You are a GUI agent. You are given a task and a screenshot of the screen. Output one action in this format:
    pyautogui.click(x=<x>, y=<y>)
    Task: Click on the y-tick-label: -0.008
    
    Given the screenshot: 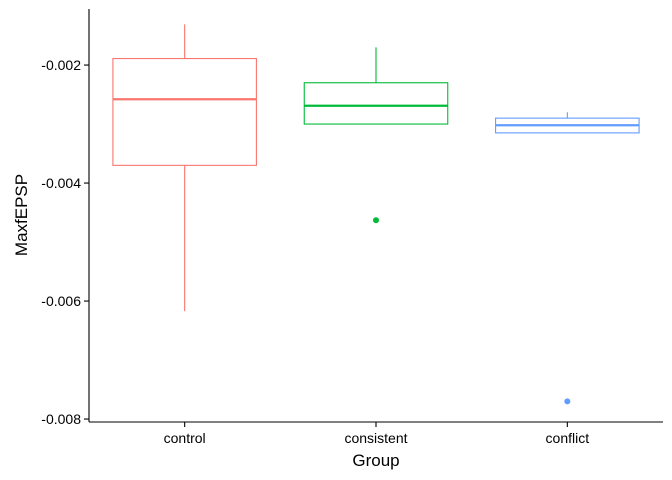 What is the action you would take?
    pyautogui.click(x=61, y=419)
    